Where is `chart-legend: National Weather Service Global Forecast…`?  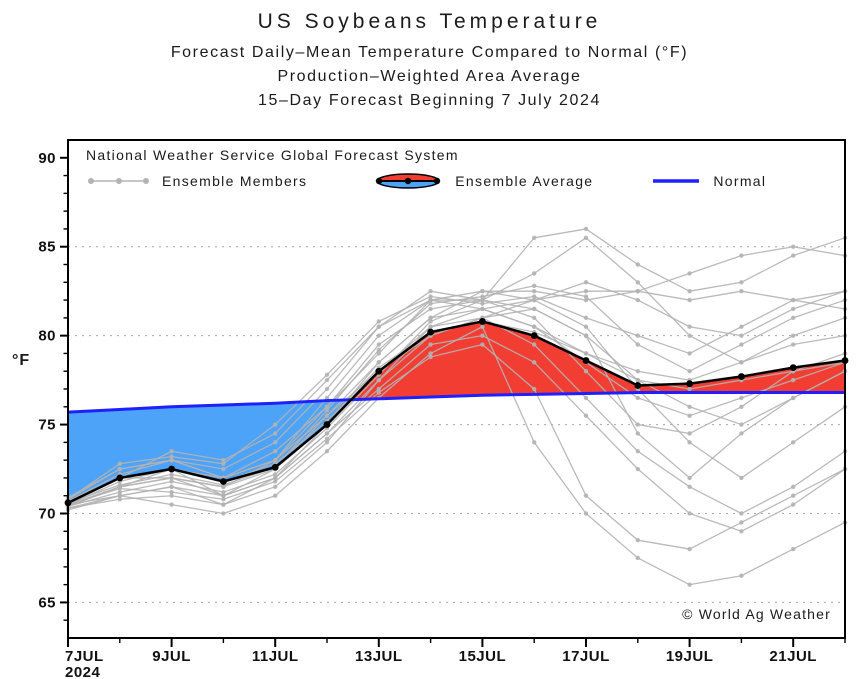 chart-legend: National Weather Service Global Forecast… is located at coordinates (448, 168).